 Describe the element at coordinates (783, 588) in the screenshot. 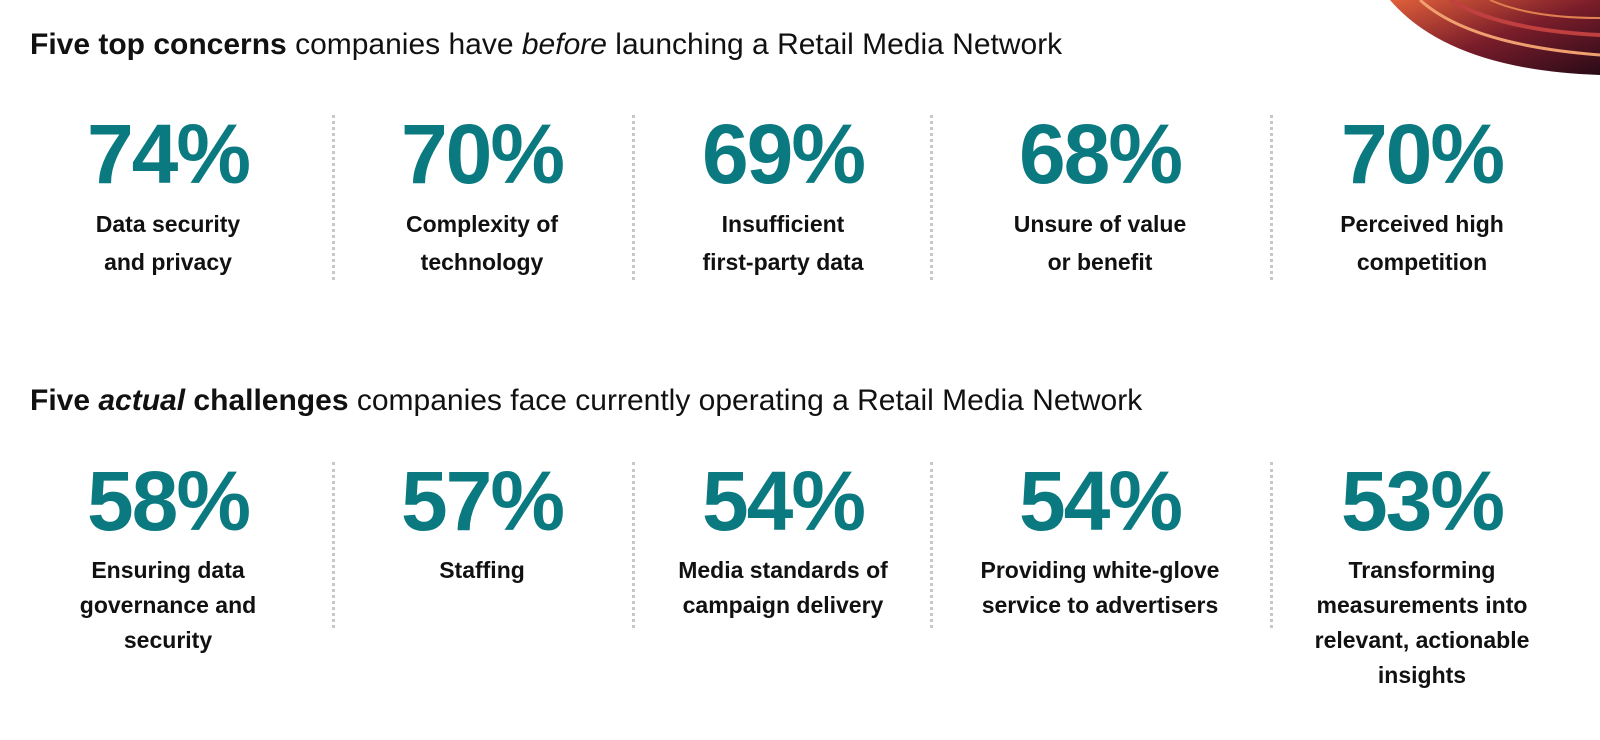

I see `stat-label: Media standards of campaign delivery` at that location.